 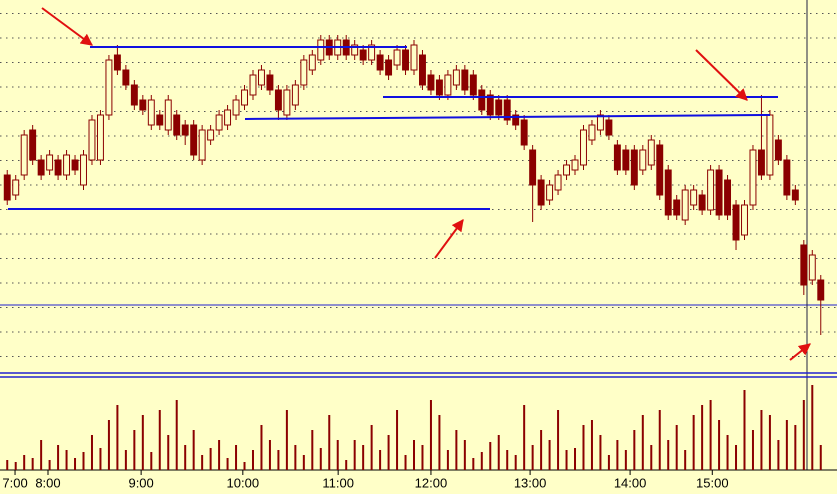 What do you see at coordinates (338, 482) in the screenshot?
I see `x-tick-label: 11:00` at bounding box center [338, 482].